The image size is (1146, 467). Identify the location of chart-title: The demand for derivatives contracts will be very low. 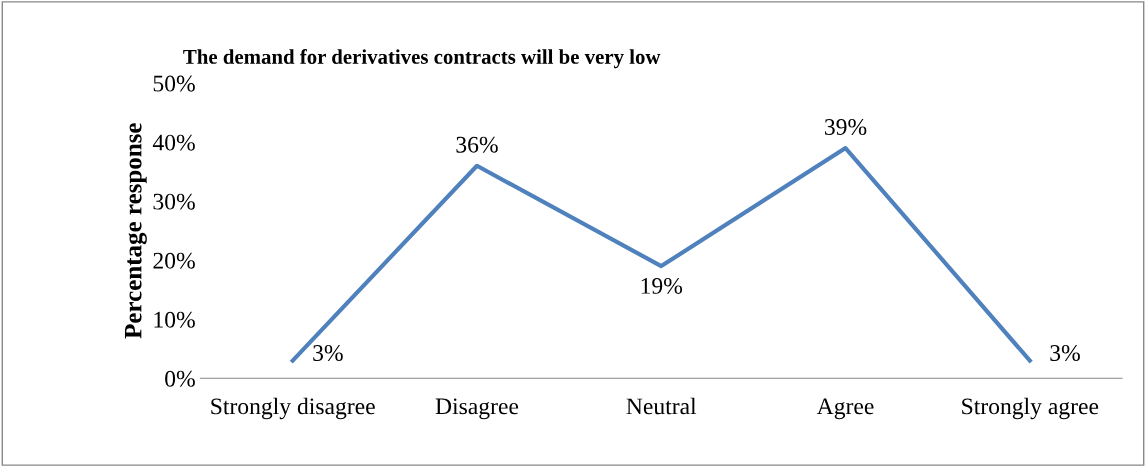
(422, 59).